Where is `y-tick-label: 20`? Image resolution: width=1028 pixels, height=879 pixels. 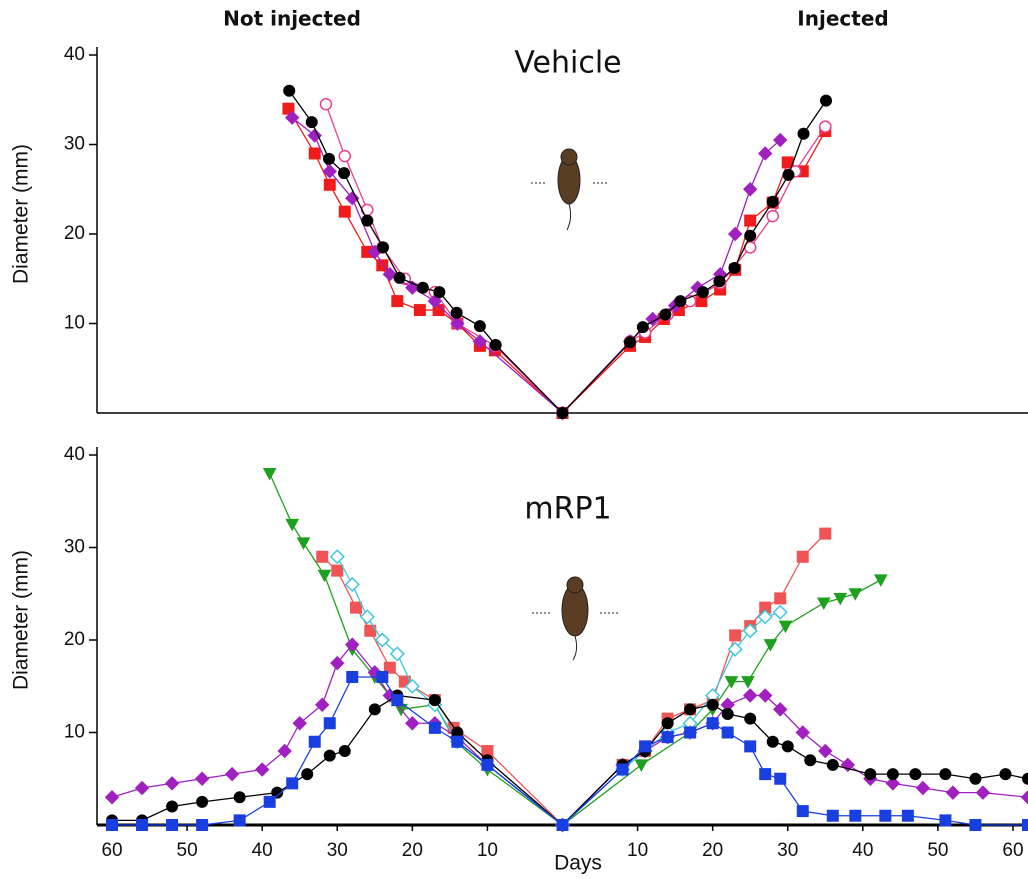 y-tick-label: 20 is located at coordinates (74, 233).